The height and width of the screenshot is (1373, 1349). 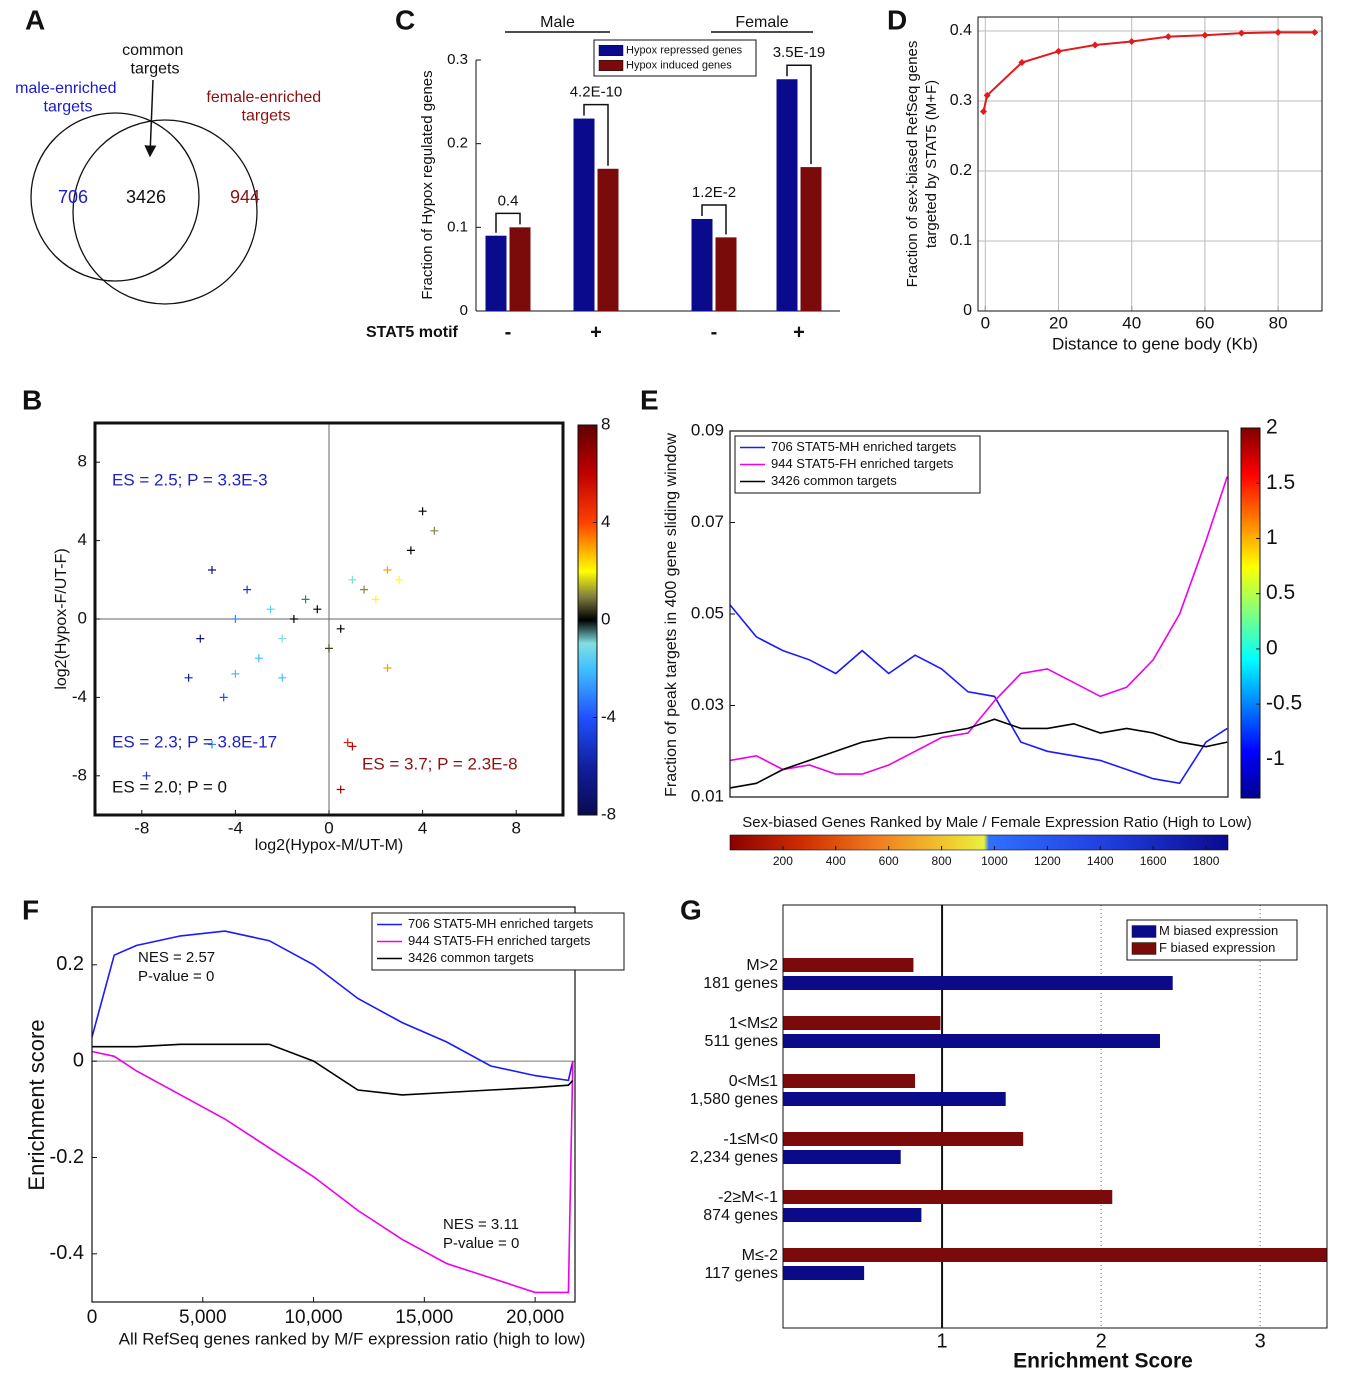 What do you see at coordinates (1272, 647) in the screenshot?
I see `colorbar-tick-label: 0` at bounding box center [1272, 647].